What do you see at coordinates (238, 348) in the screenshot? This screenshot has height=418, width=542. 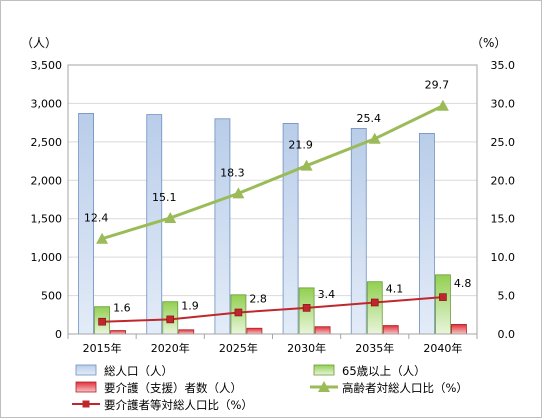 I see `x-tick-label: 2025年` at bounding box center [238, 348].